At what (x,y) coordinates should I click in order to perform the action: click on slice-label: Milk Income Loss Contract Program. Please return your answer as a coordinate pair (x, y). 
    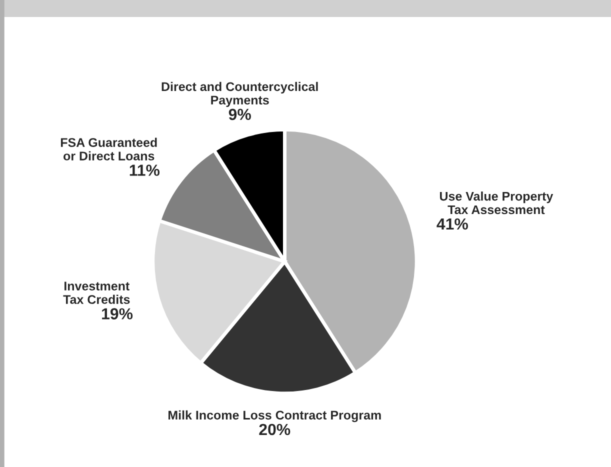
    Looking at the image, I should click on (274, 416).